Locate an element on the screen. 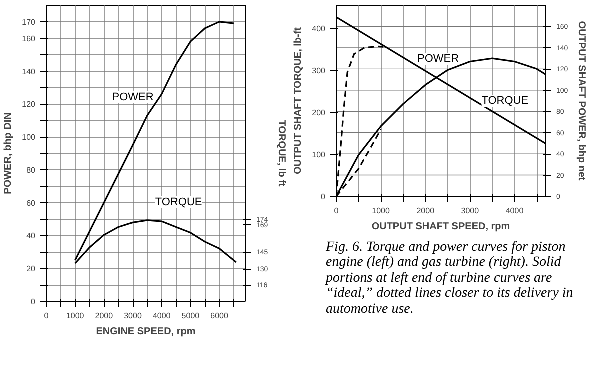  x-axis-title: ENGINE SPEED, rpm is located at coordinates (146, 332).